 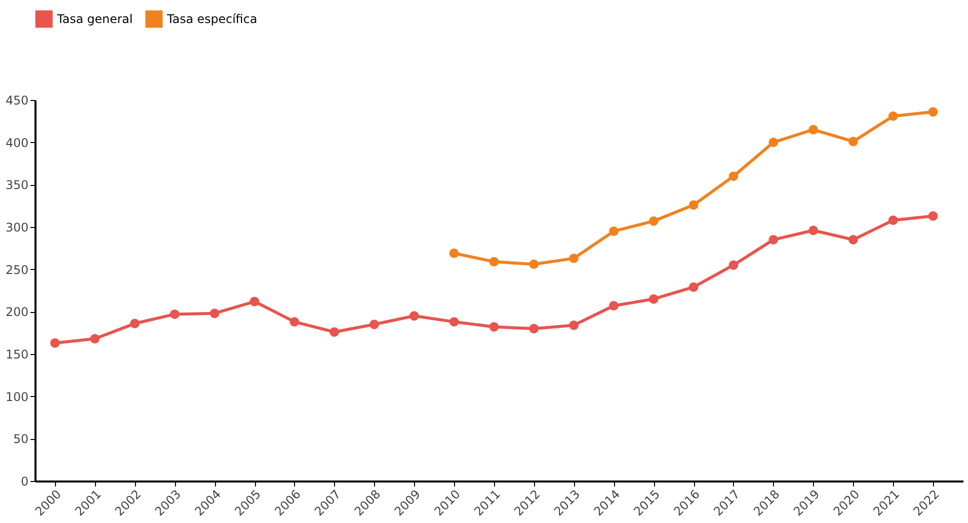 I want to click on y-tick-label: 250, so click(x=17, y=269).